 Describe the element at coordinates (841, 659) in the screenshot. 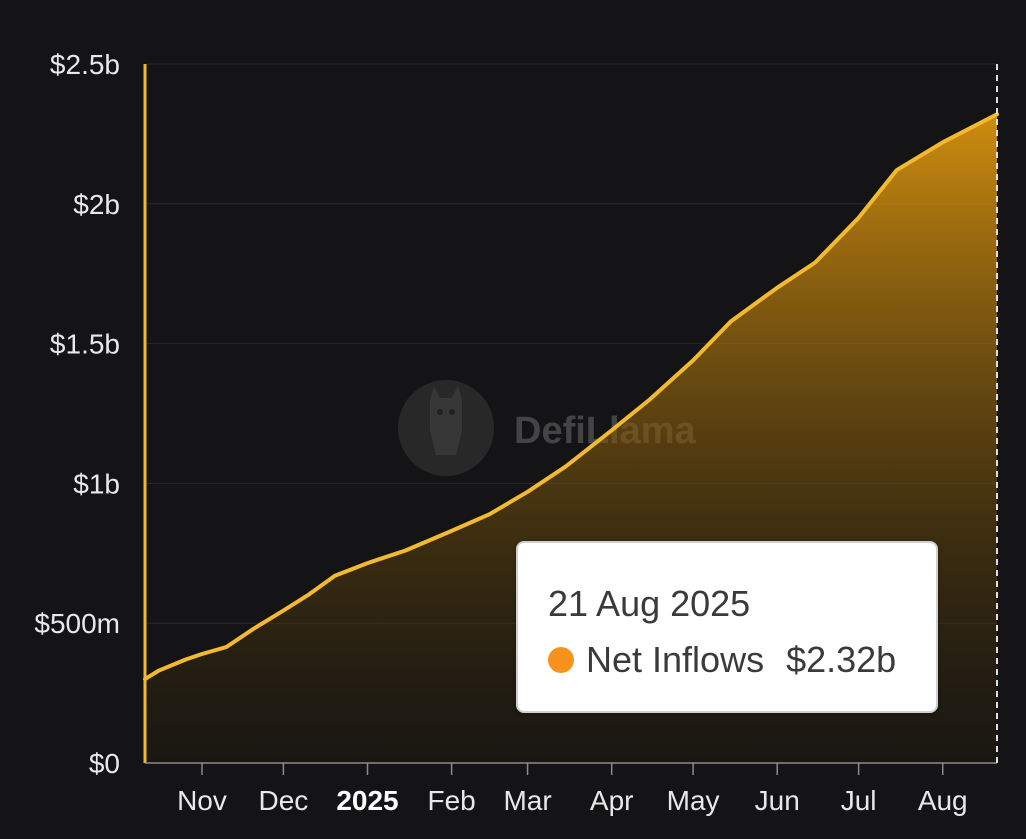

I see `tooltip-value: $2.32b` at that location.